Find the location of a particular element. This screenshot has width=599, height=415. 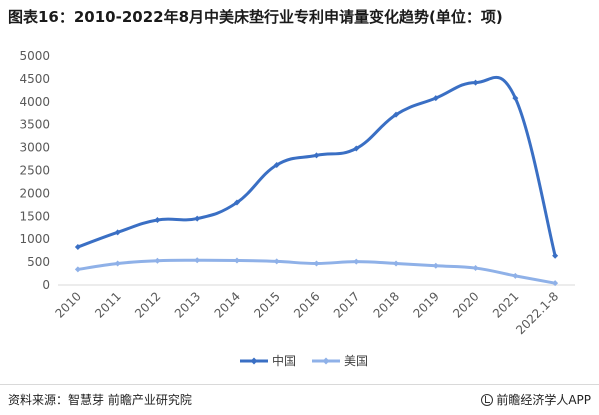

y-tick-label: 2500 is located at coordinates (34, 171).